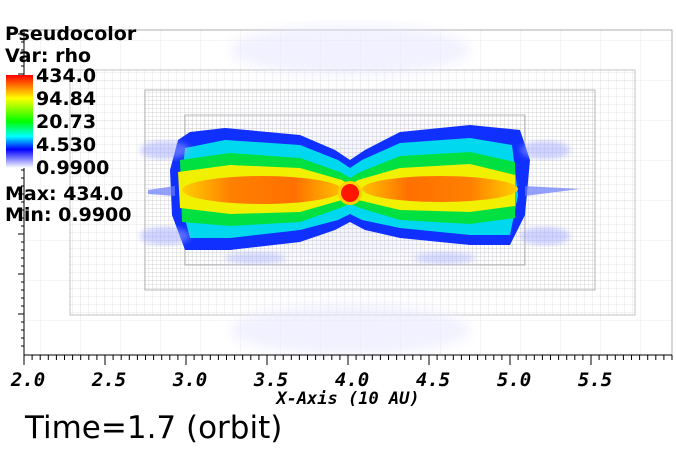 This screenshot has width=676, height=451. I want to click on x-tick-label: 3.5, so click(270, 380).